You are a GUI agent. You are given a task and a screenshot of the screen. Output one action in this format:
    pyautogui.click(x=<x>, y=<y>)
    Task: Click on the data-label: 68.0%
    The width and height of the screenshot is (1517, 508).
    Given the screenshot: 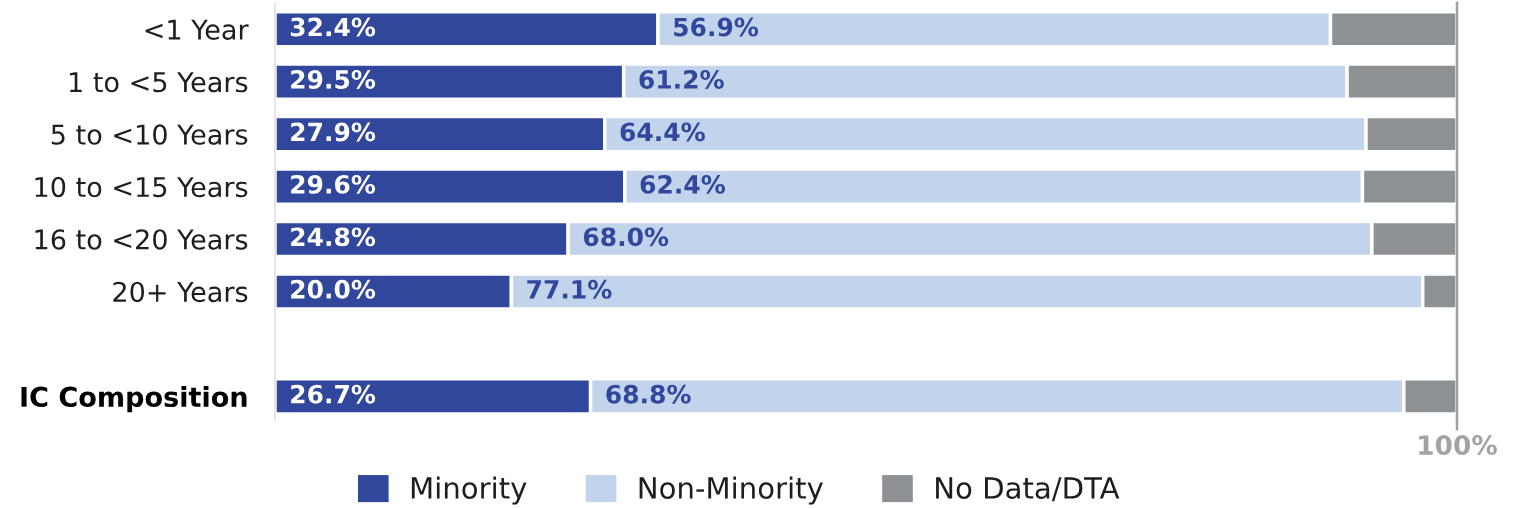 What is the action you would take?
    pyautogui.click(x=626, y=237)
    